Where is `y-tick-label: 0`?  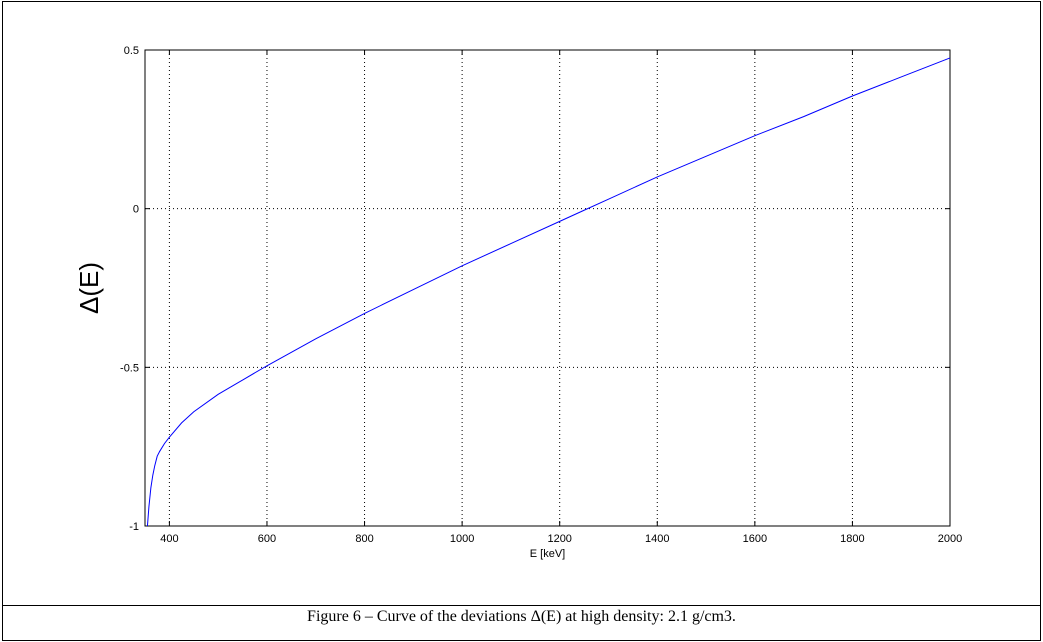
y-tick-label: 0 is located at coordinates (136, 210).